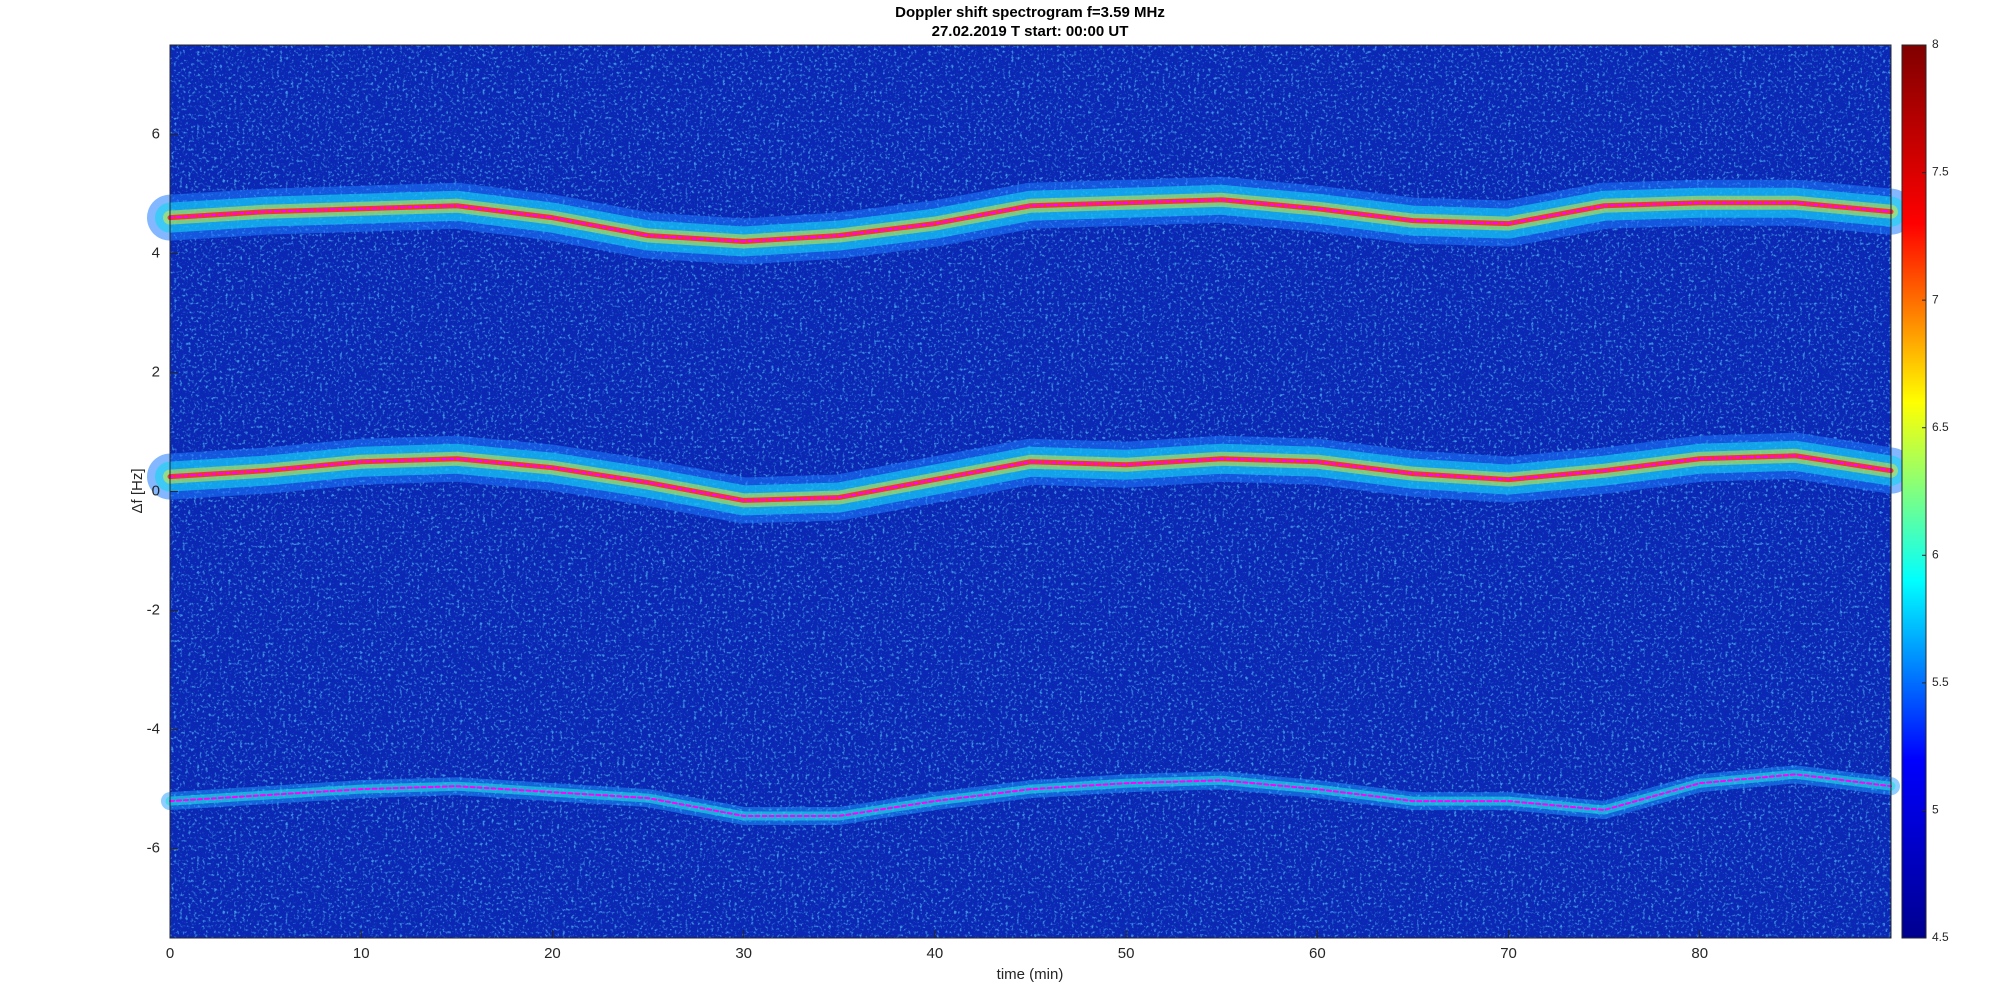 The image size is (2000, 1003). Describe the element at coordinates (153, 729) in the screenshot. I see `y-tick-label: -4` at that location.